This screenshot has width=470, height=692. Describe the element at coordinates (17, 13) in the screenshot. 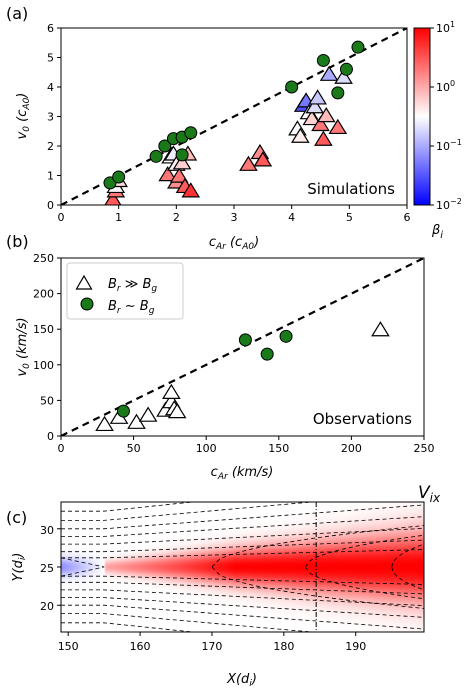

I see `panel-a-label: (a)` at that location.